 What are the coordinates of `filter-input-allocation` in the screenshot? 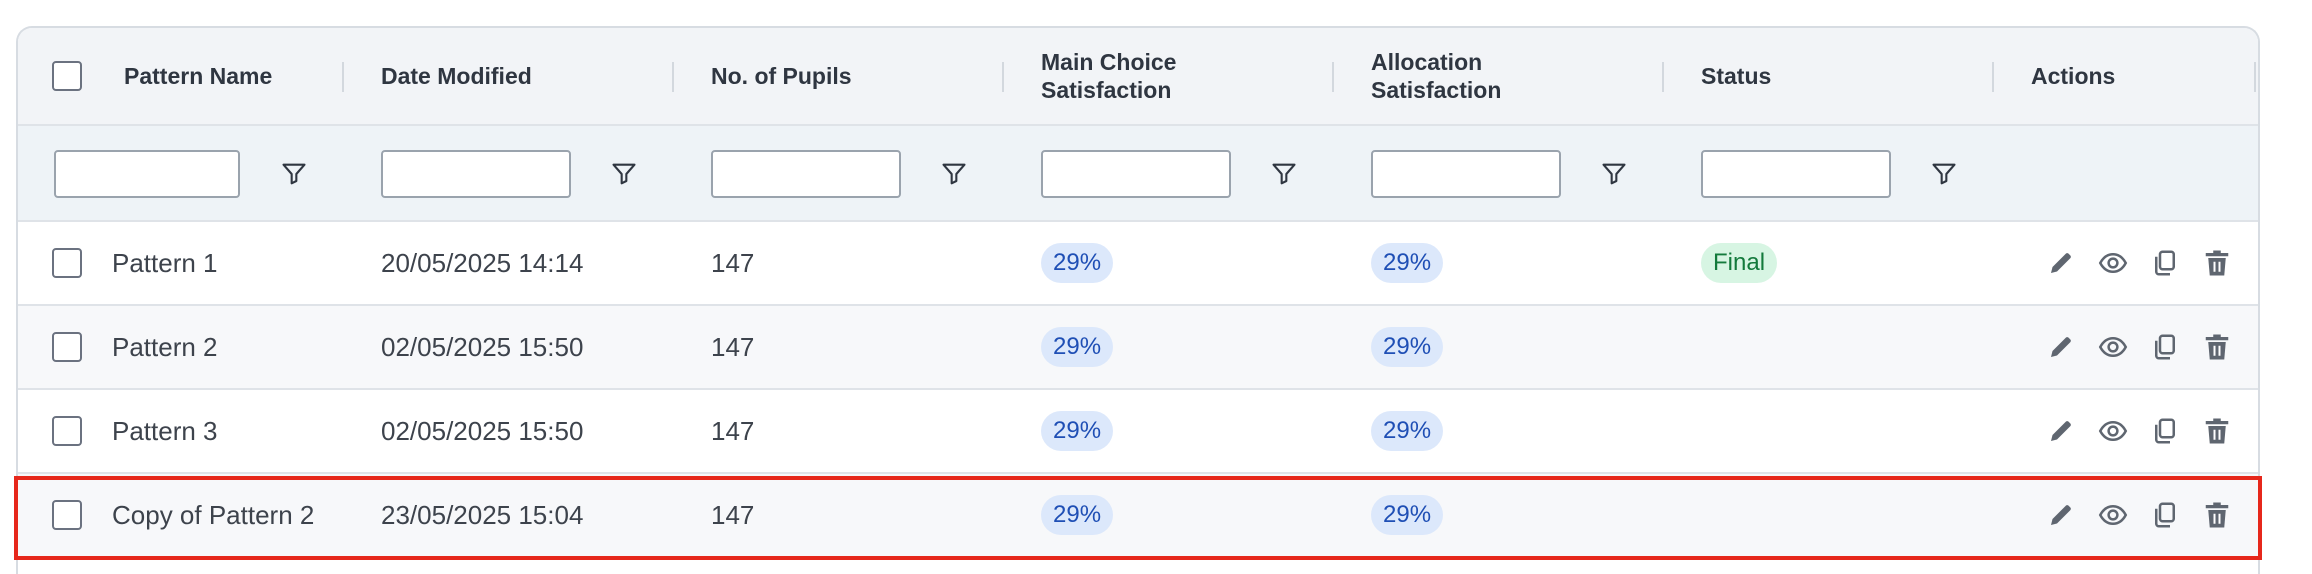 It's located at (1466, 174).